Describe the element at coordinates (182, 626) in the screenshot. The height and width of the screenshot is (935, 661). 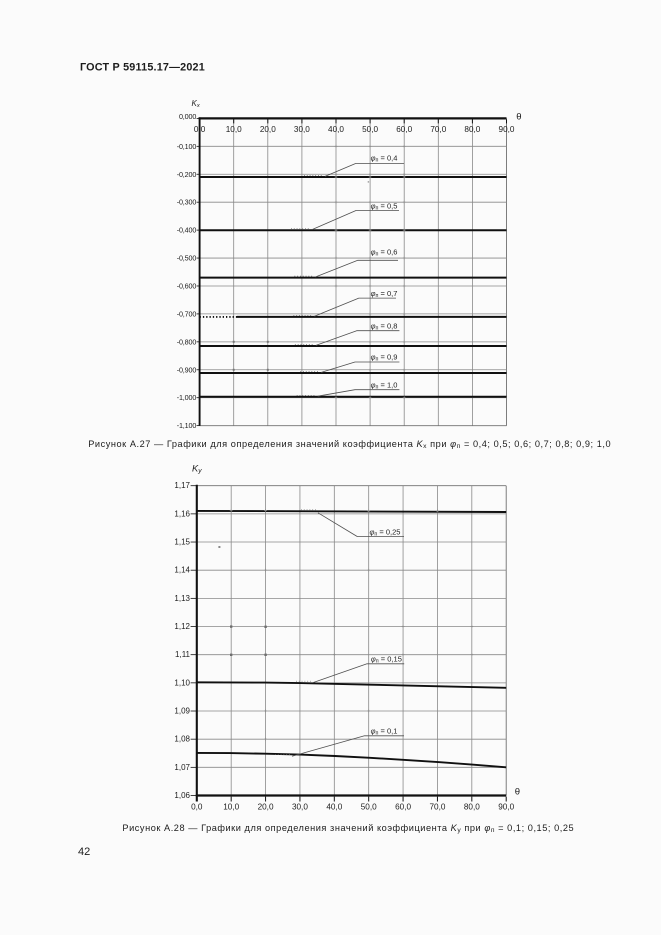
I see `svg-text: 1,12` at that location.